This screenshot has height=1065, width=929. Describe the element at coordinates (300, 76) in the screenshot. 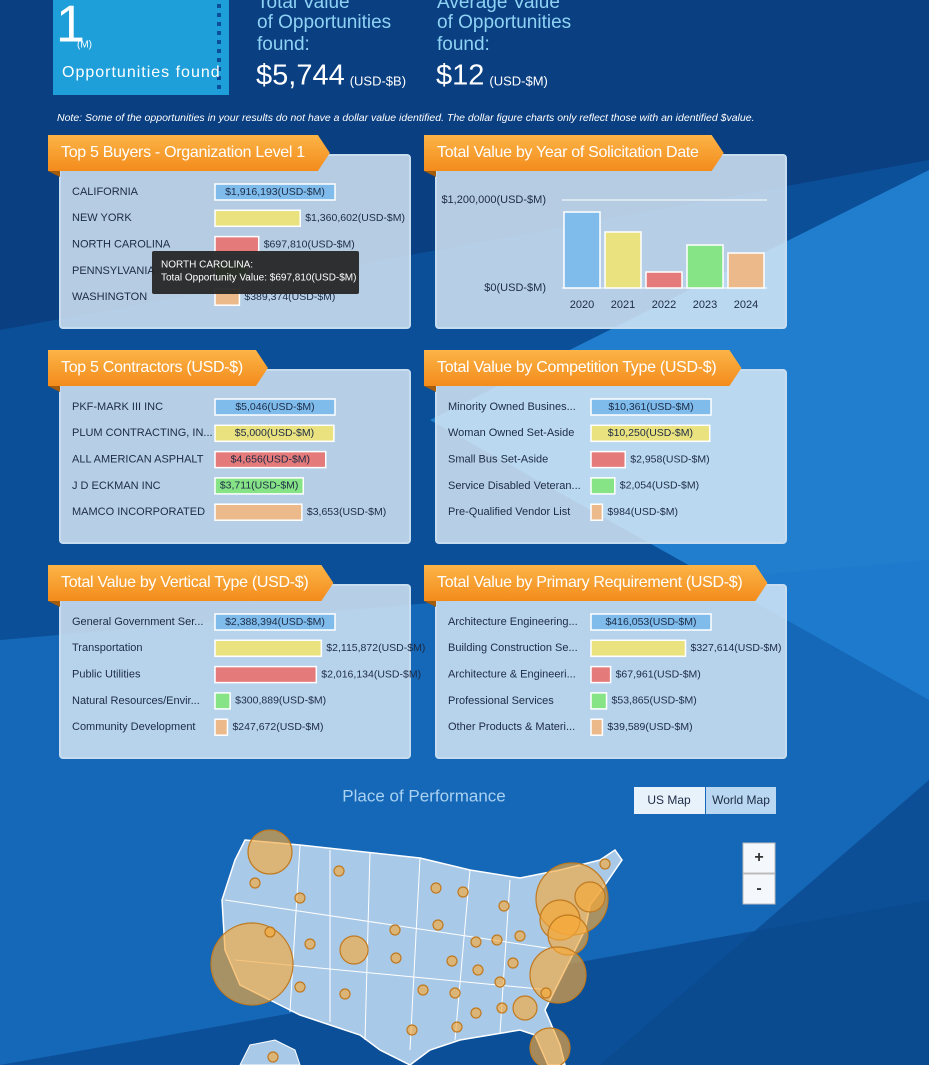

I see `total-value: $5,744` at that location.